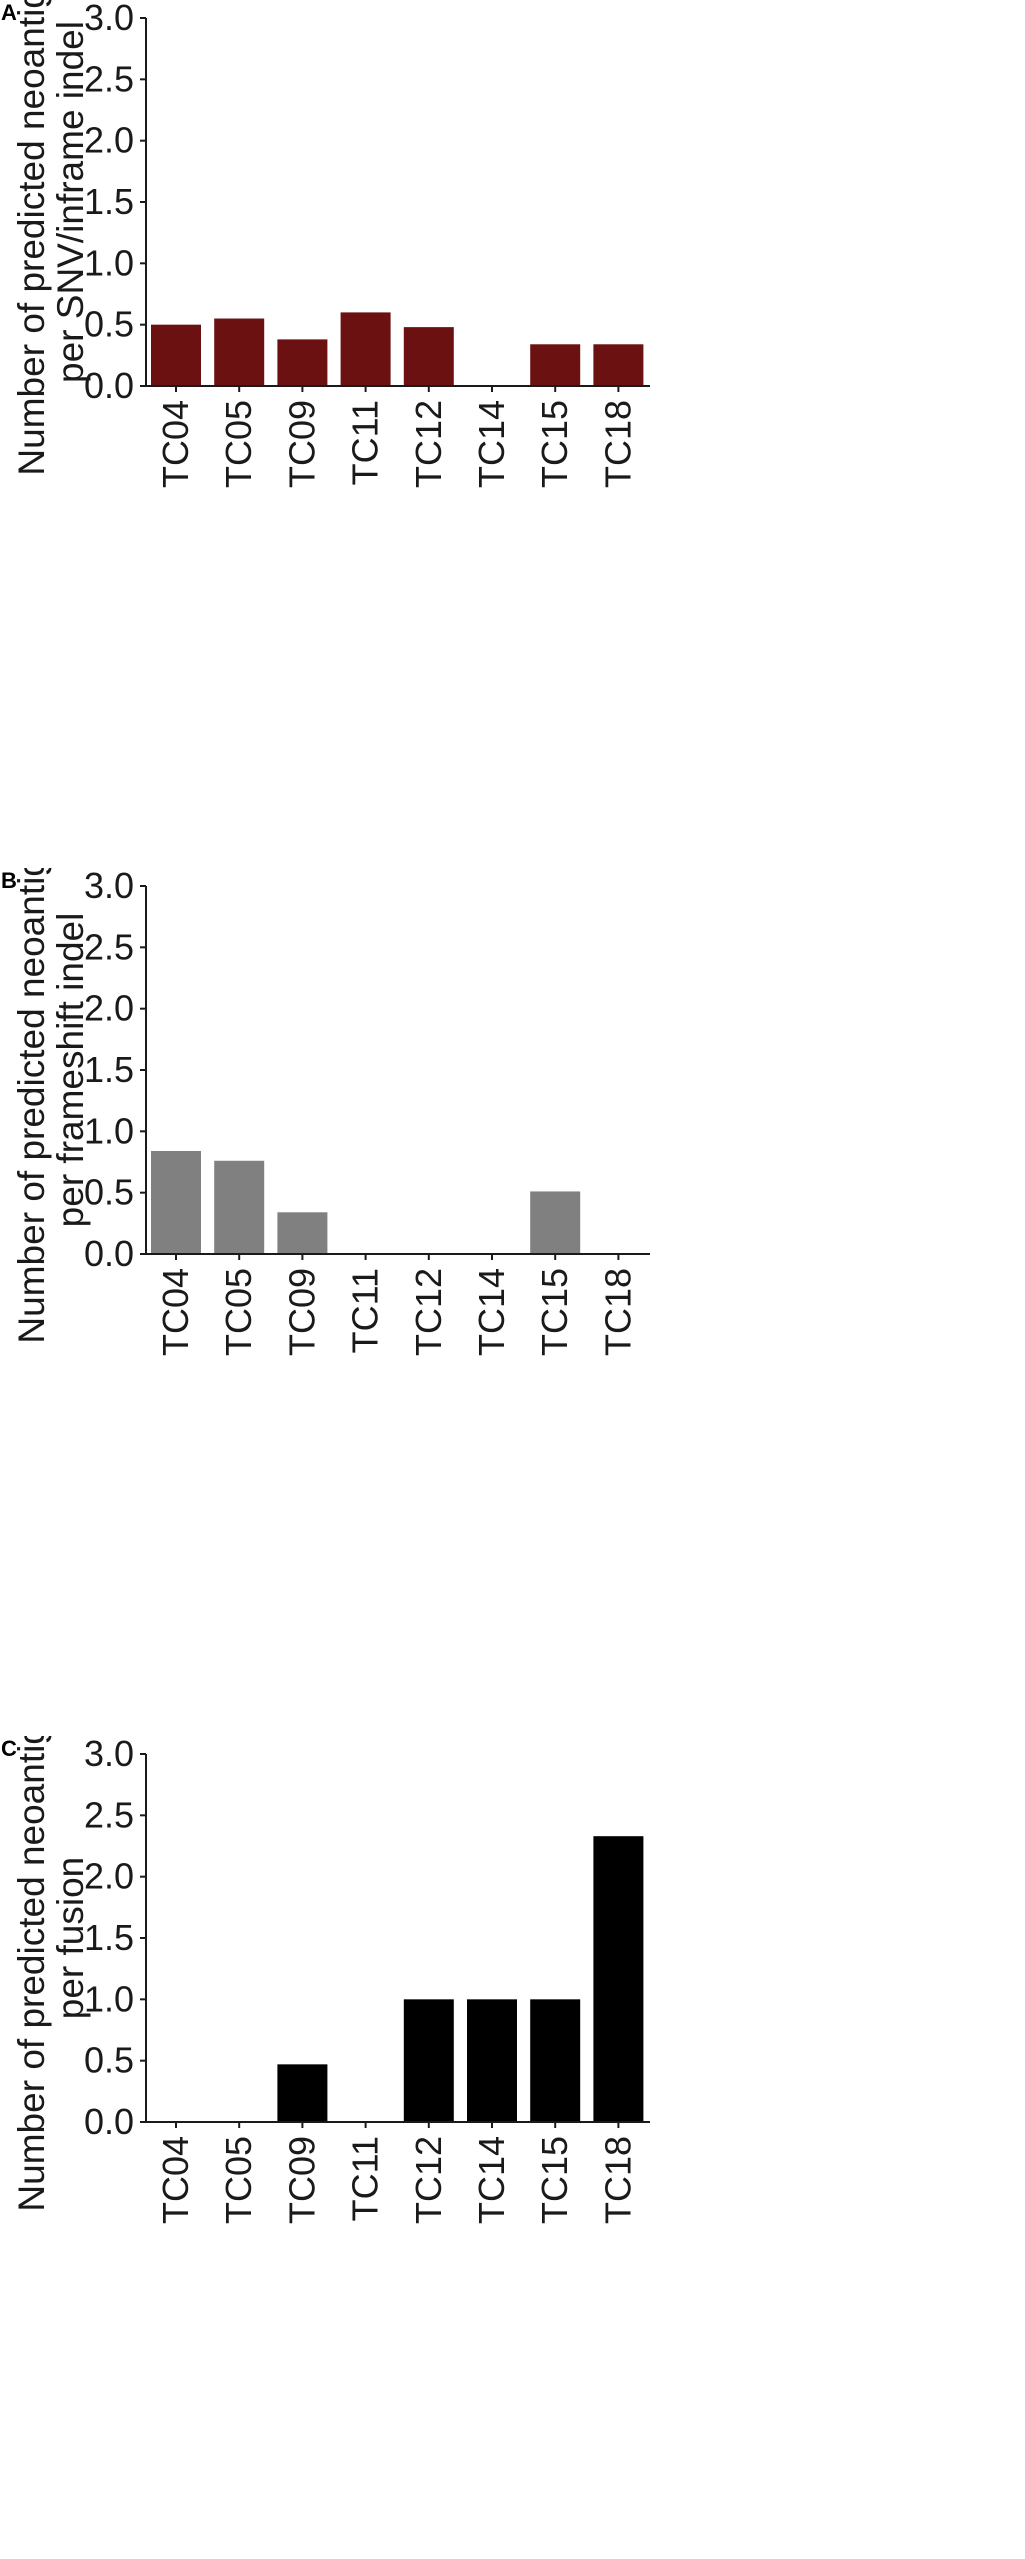  What do you see at coordinates (555, 1222) in the screenshot?
I see `chart-b-bar-tc15` at bounding box center [555, 1222].